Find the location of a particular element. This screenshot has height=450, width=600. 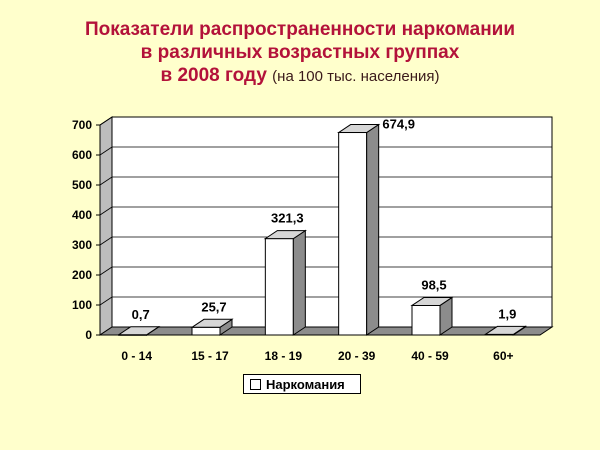

x-tick-label: 60+ is located at coordinates (503, 356).